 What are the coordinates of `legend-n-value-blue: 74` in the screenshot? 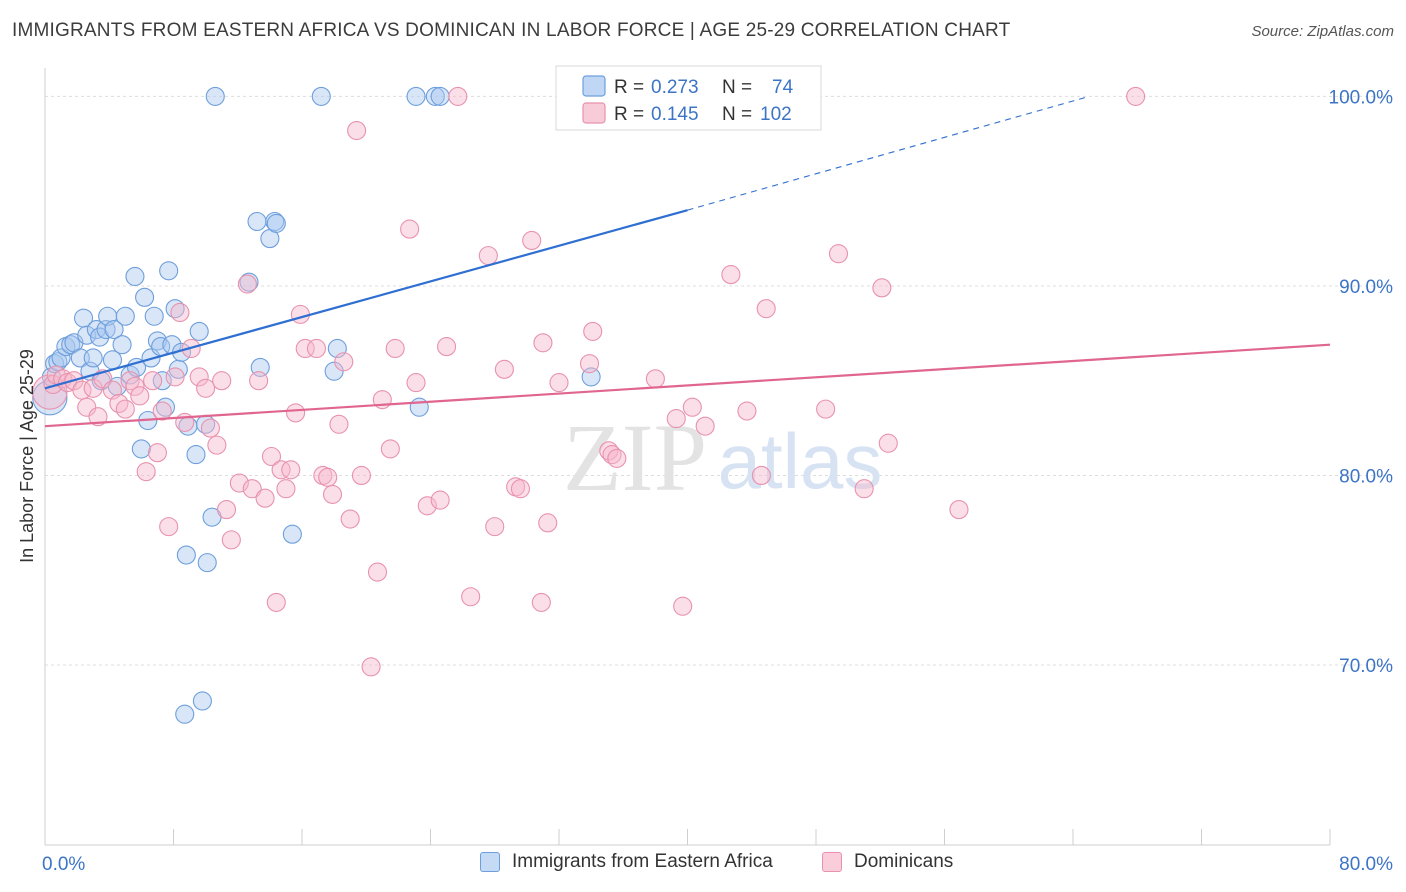 It's located at (783, 87).